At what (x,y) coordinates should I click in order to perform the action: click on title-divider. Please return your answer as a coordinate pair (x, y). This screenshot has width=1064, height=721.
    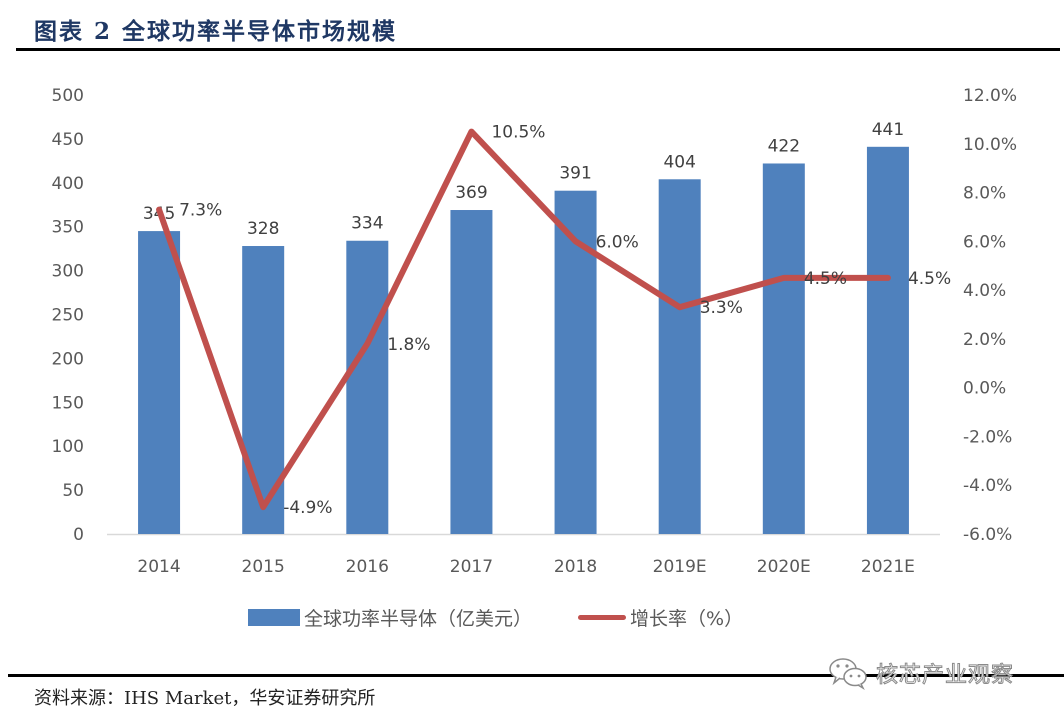
    Looking at the image, I should click on (538, 49).